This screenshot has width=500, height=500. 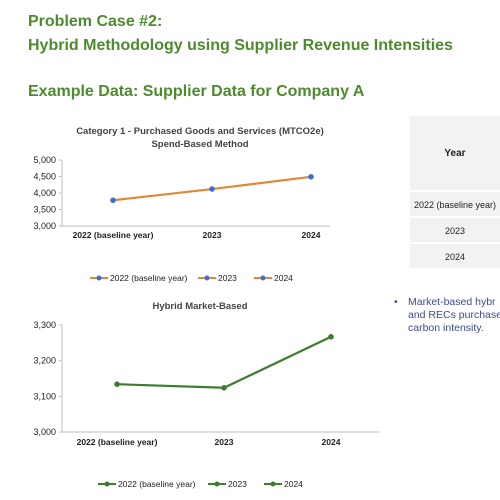 I want to click on year-table: Year 2022 (baseline year) 2023 2024, so click(x=455, y=193).